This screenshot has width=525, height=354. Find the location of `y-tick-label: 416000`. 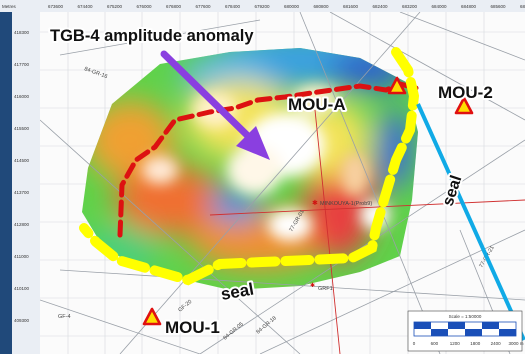

y-tick-label: 416000 is located at coordinates (22, 96).